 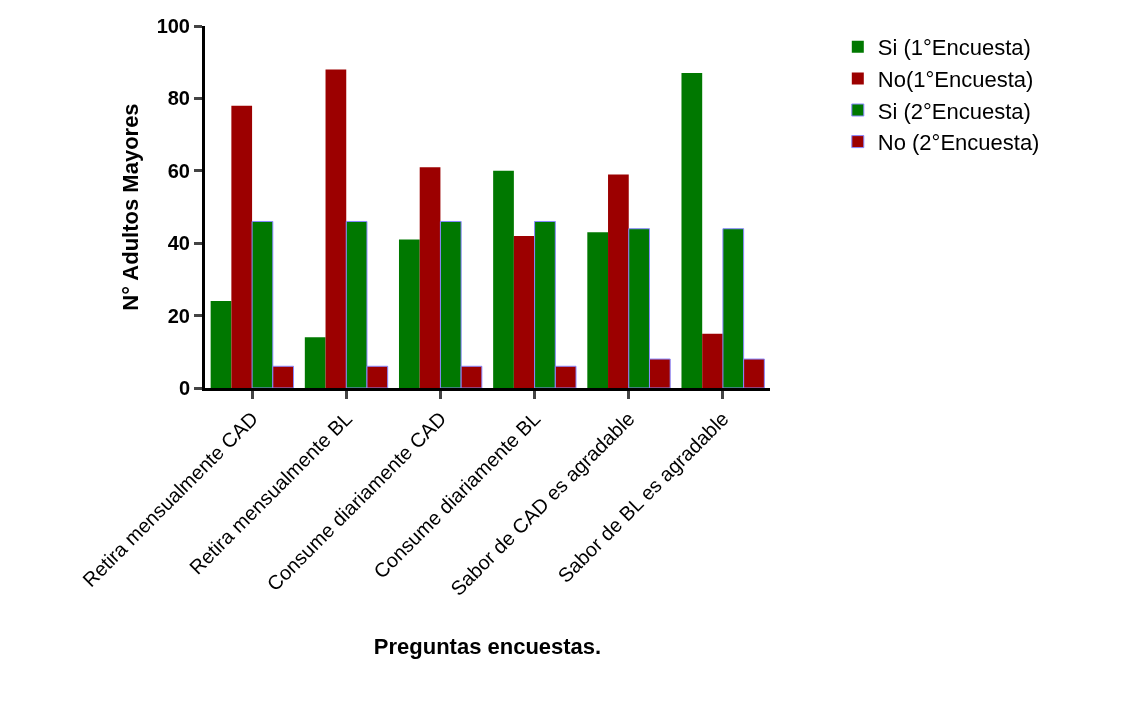 I want to click on legend-label: No (2°Encuesta), so click(x=958, y=143).